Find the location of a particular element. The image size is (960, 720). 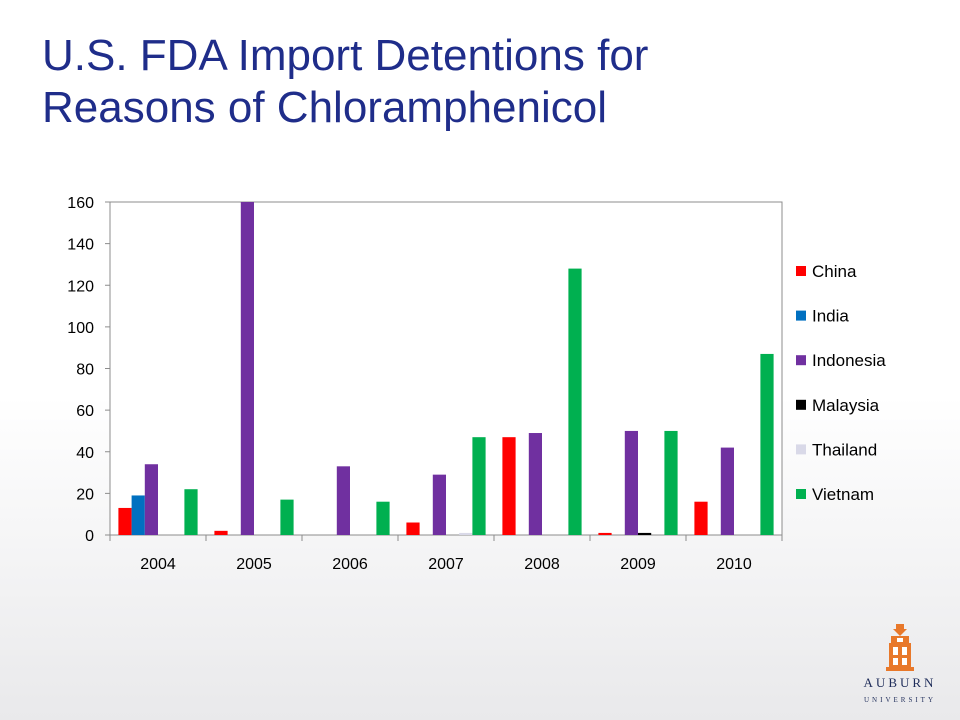

legend-swatch-indonesia is located at coordinates (801, 360).